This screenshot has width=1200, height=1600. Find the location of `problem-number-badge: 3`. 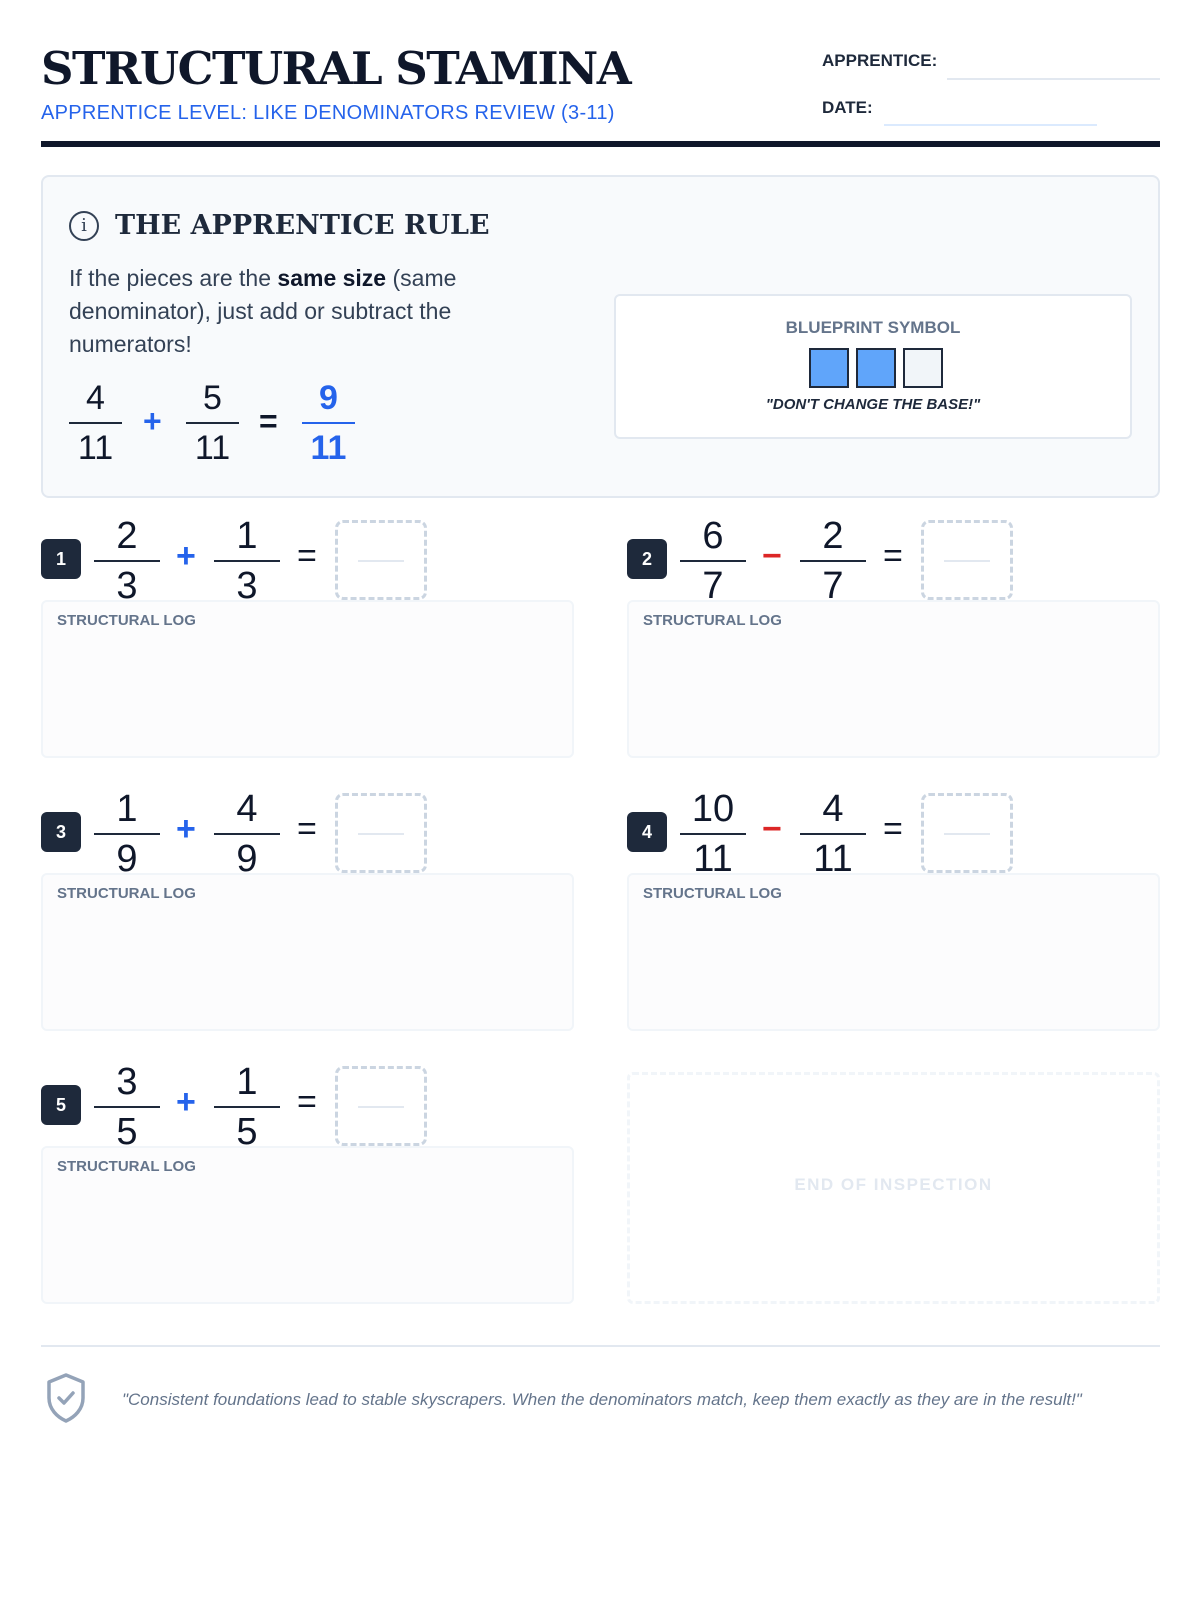

problem-number-badge: 3 is located at coordinates (61, 832).